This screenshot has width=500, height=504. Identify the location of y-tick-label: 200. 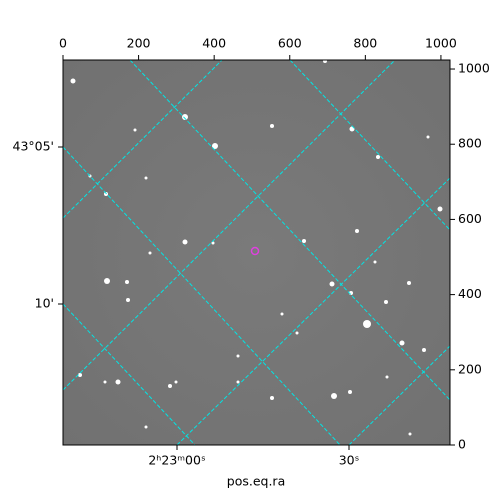
(470, 368).